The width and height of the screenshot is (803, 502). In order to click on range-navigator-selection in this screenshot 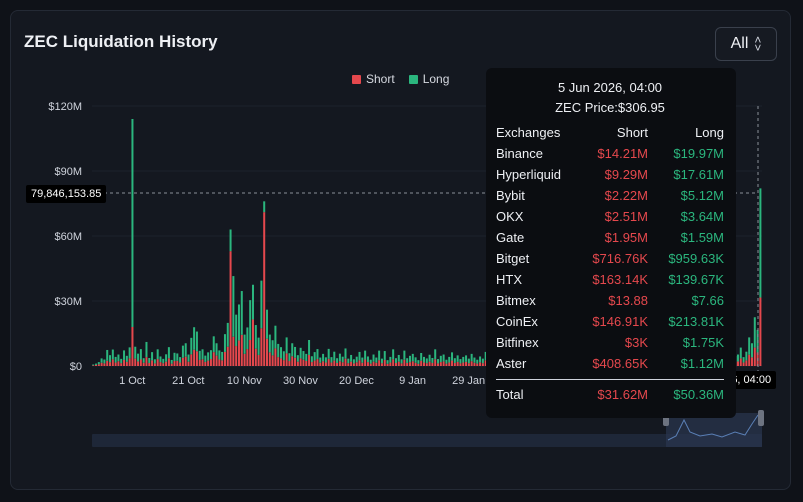, I will do `click(714, 430)`.